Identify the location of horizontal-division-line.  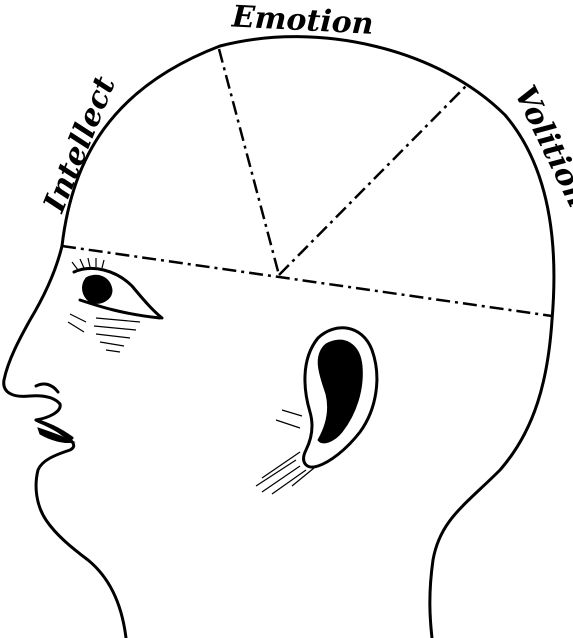
(307, 281).